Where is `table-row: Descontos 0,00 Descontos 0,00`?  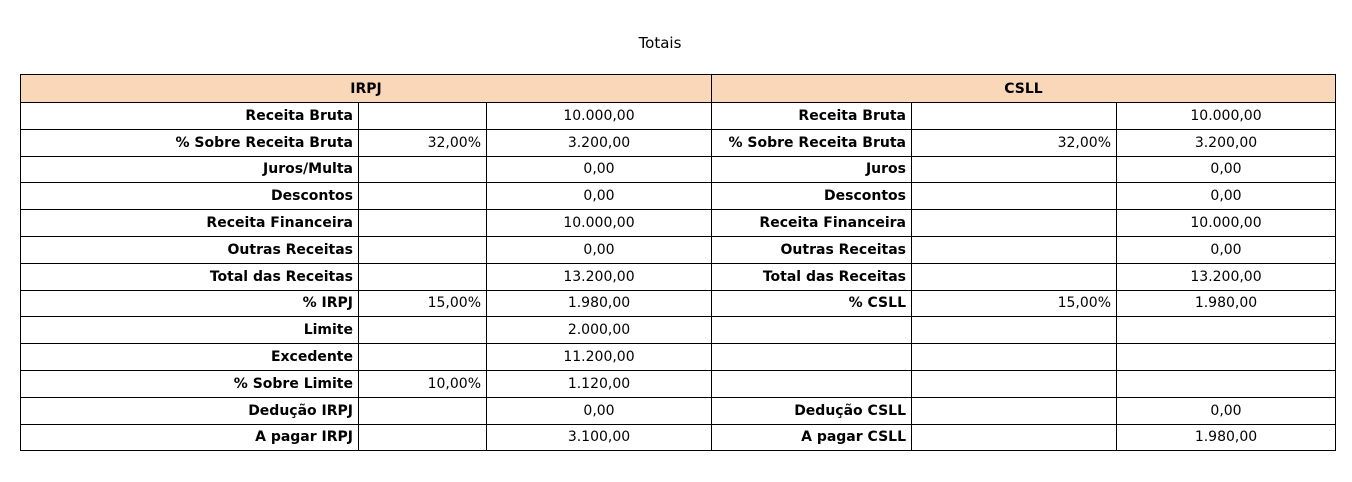 table-row: Descontos 0,00 Descontos 0,00 is located at coordinates (678, 196).